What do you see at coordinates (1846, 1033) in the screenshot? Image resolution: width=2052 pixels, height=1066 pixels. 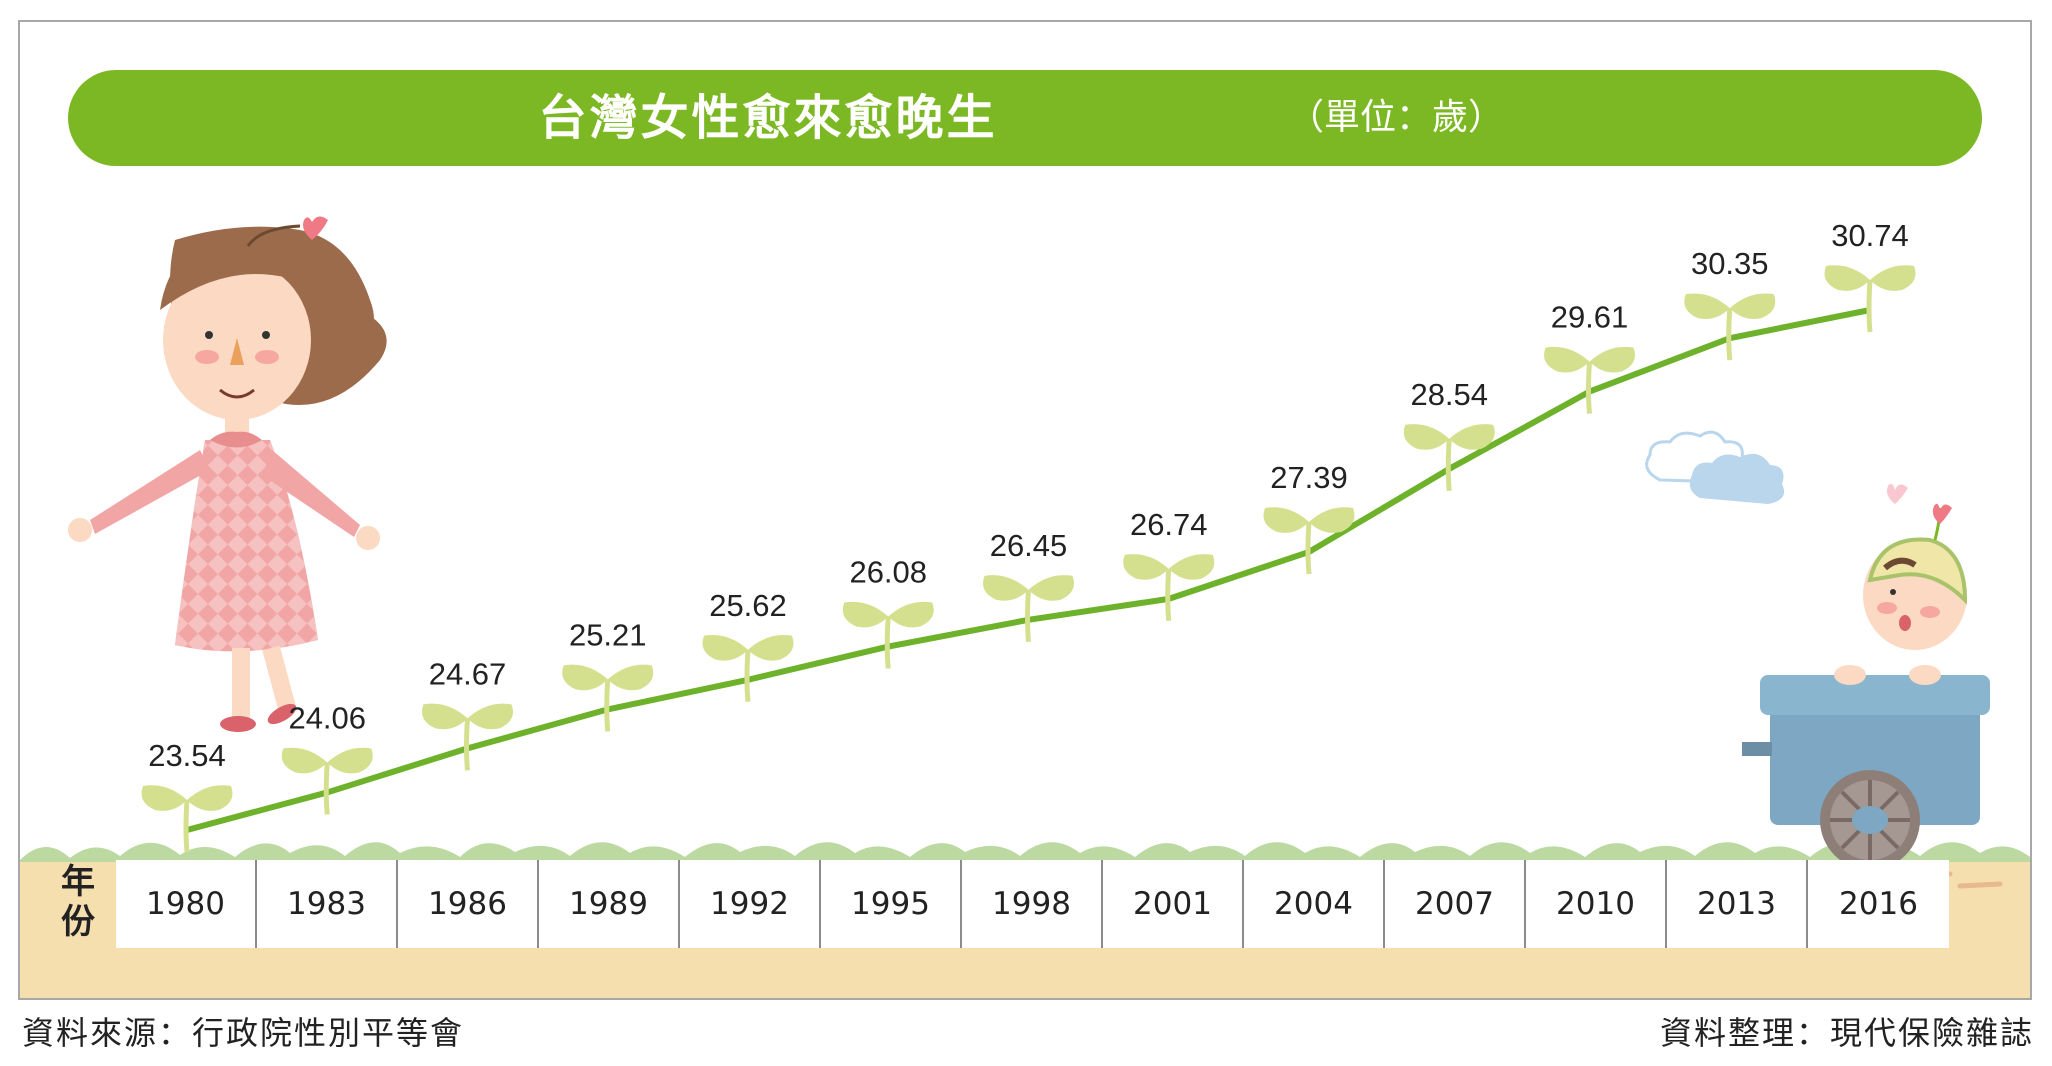 I see `compiled-by-note: 資料整理：現代保險雜誌` at bounding box center [1846, 1033].